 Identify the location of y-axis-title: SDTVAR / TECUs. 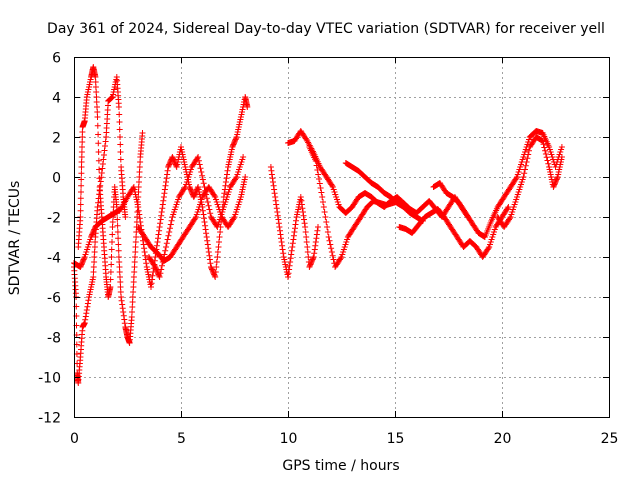
(15, 238).